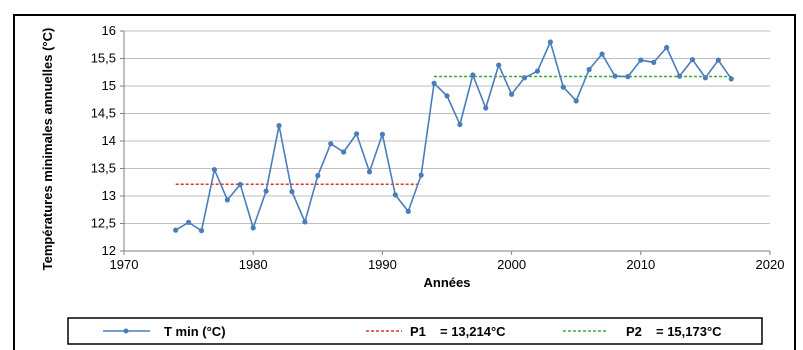 Image resolution: width=803 pixels, height=350 pixels. What do you see at coordinates (418, 331) in the screenshot?
I see `legend-p1-name: P1` at bounding box center [418, 331].